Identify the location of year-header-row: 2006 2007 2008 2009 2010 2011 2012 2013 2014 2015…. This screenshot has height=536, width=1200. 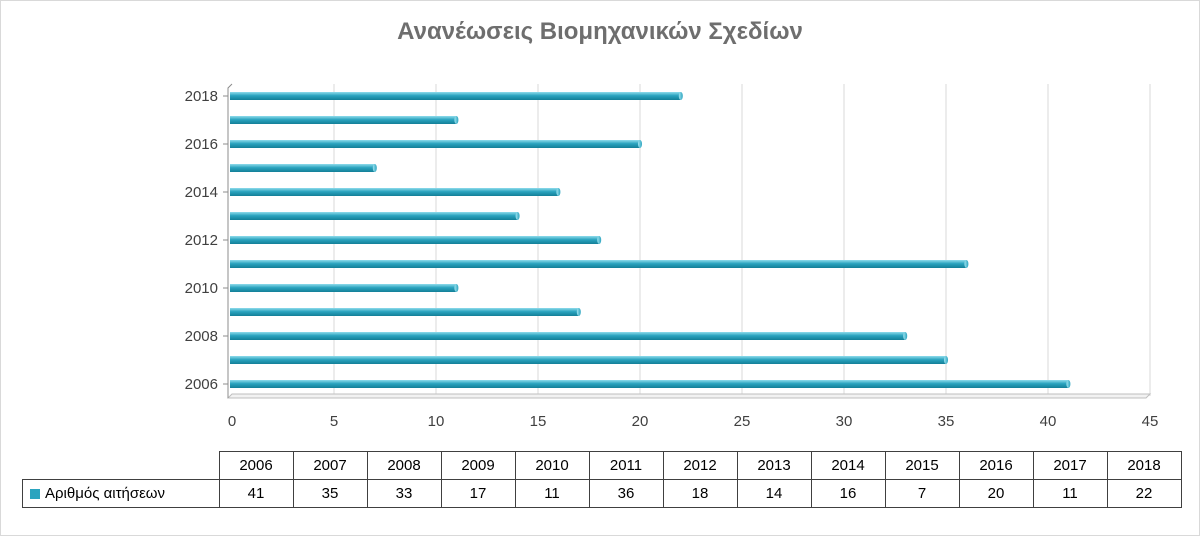
(602, 465).